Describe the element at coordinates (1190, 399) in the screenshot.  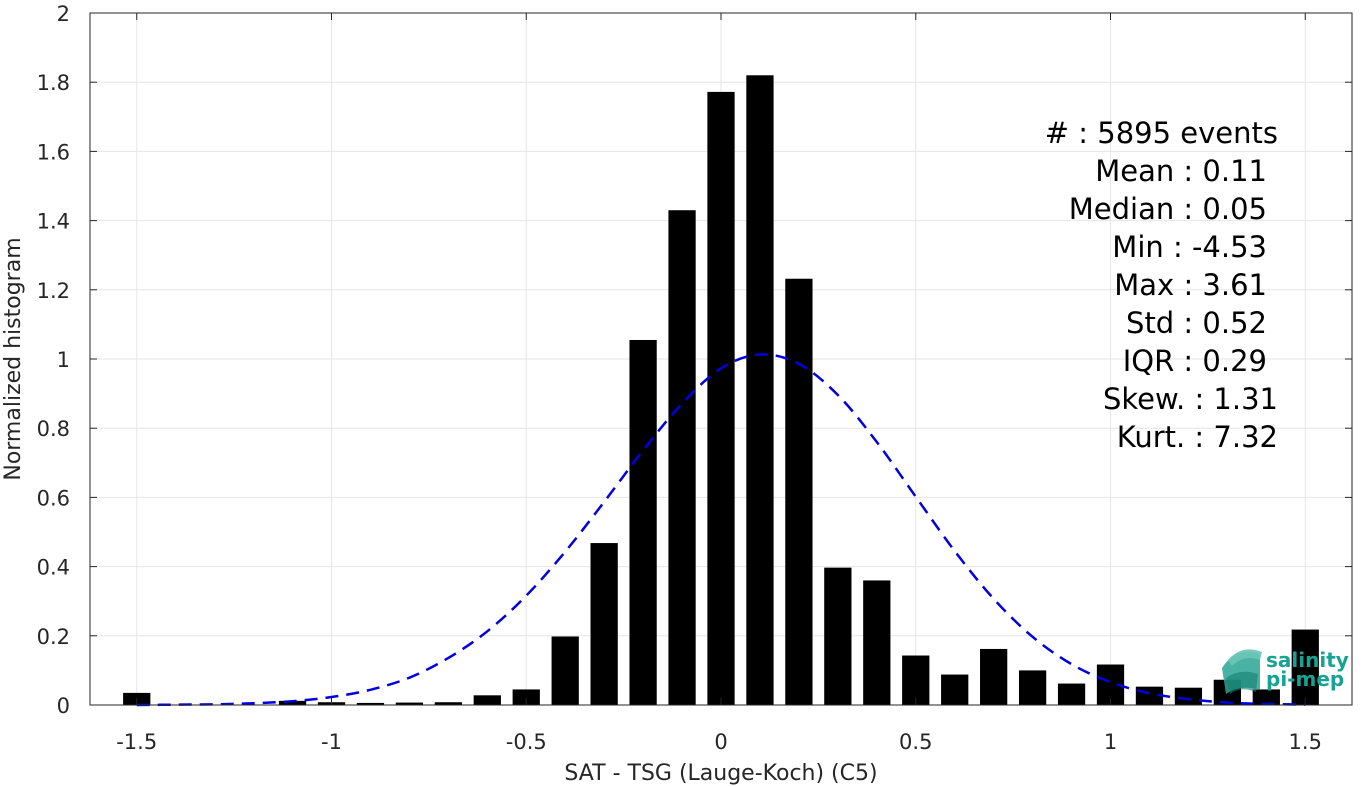
I see `stats-skew: Skew. : 1.31` at that location.